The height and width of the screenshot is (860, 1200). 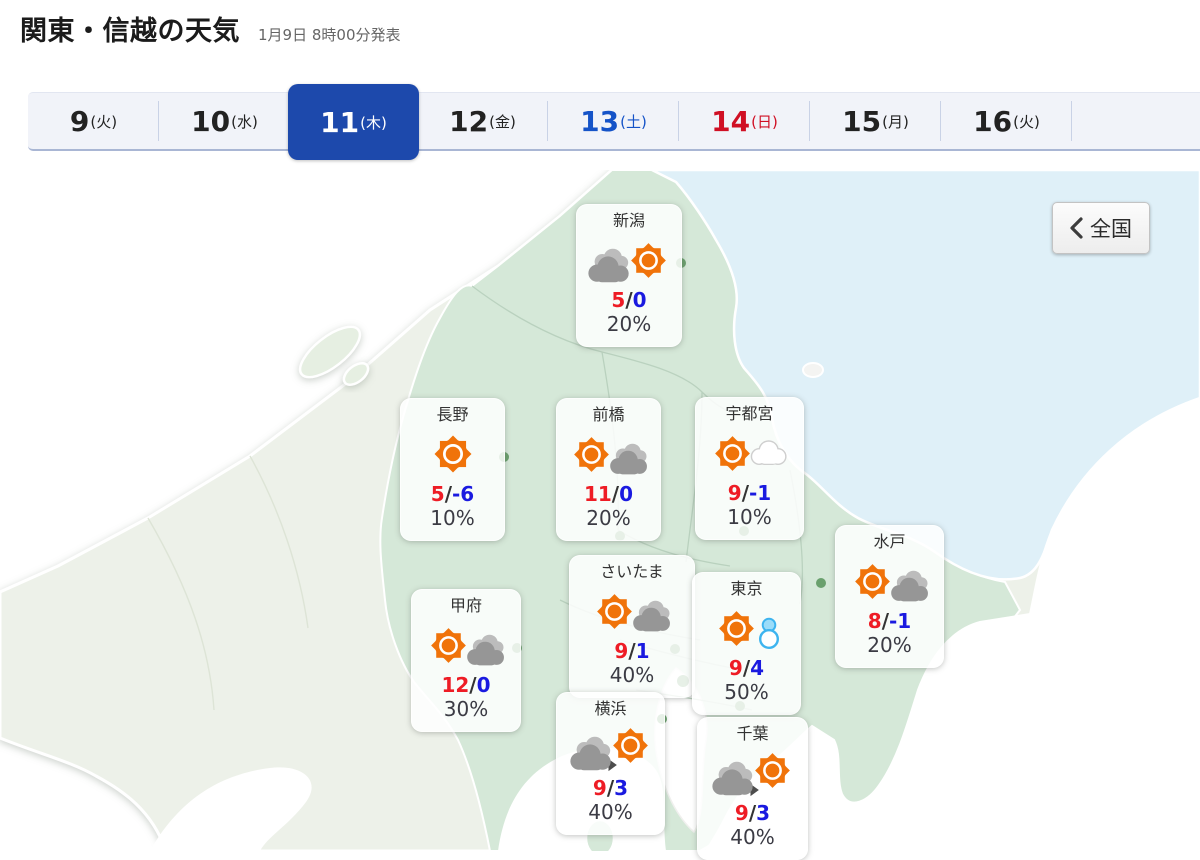 I want to click on tab-date-9: 9 (火), so click(x=93, y=121).